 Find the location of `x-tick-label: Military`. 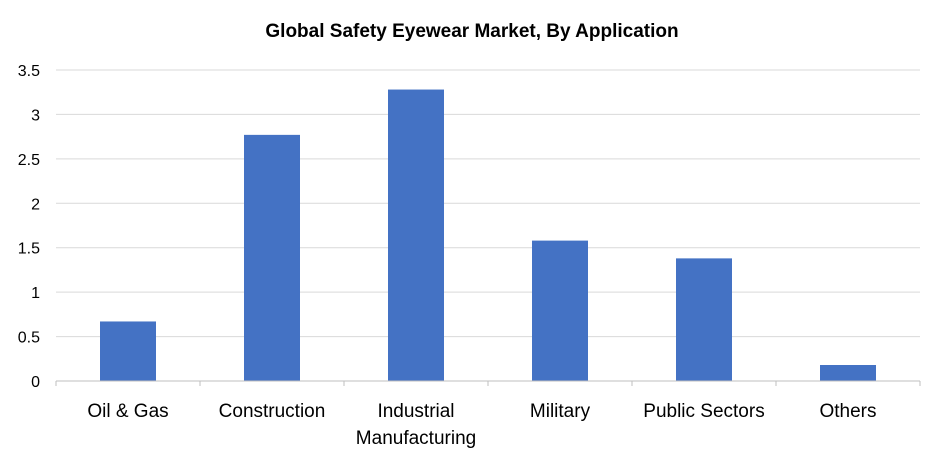

x-tick-label: Military is located at coordinates (560, 411).